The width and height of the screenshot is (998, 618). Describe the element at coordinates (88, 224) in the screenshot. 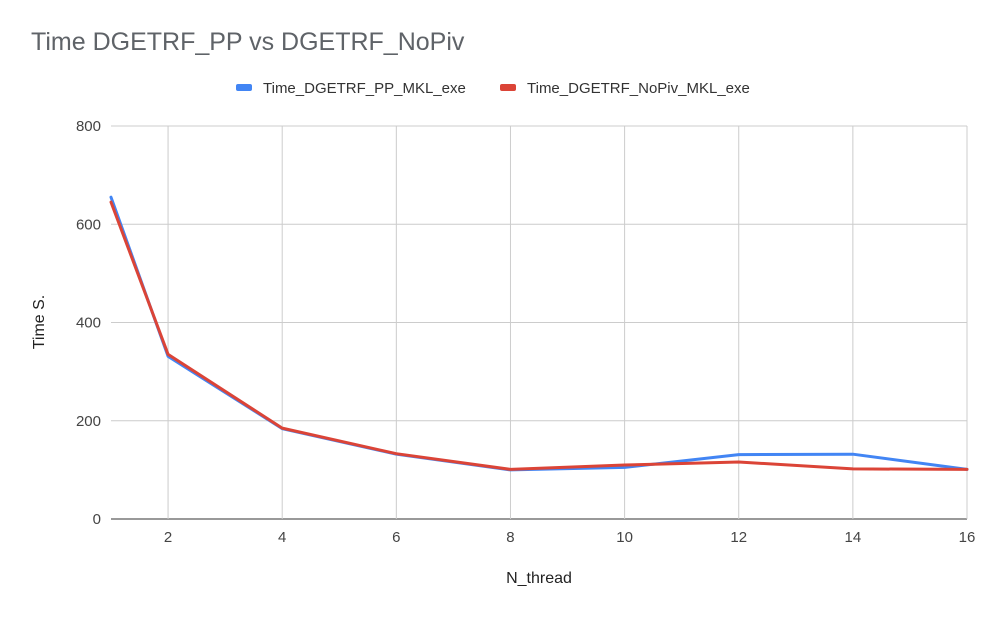

I see `y-tick-label: 600` at that location.